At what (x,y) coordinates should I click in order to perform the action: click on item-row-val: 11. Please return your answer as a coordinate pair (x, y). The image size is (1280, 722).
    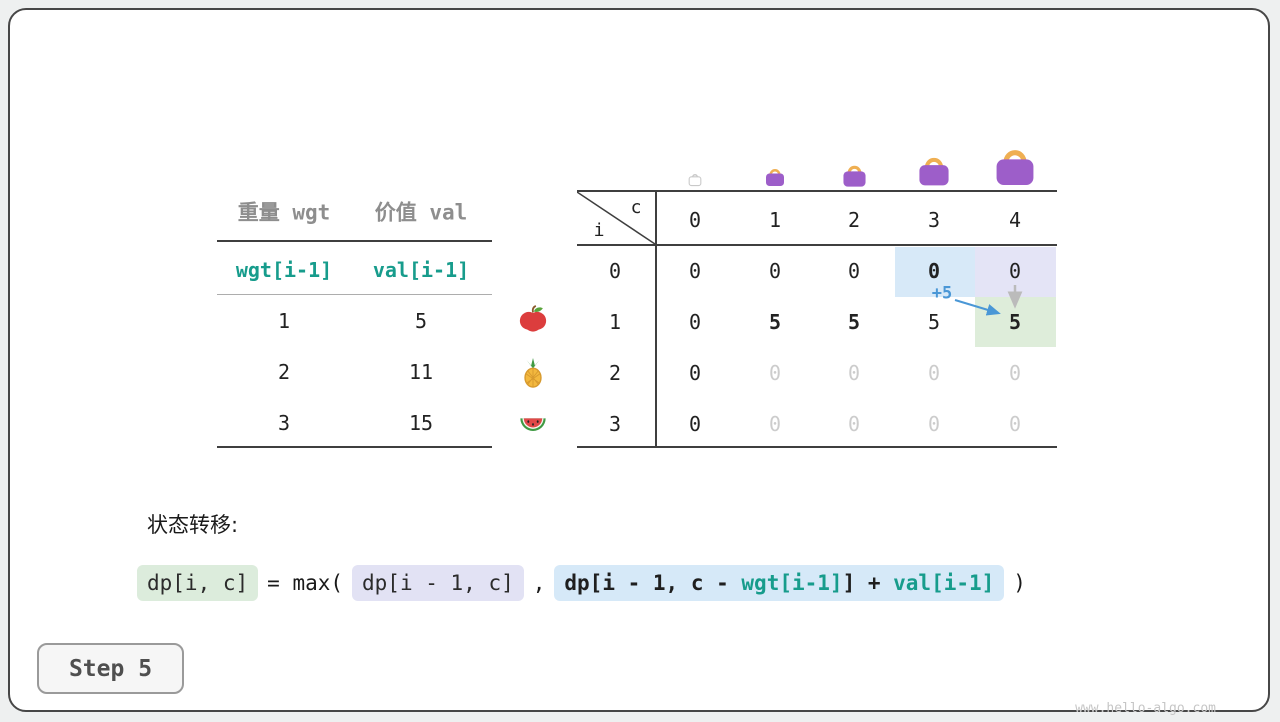
    Looking at the image, I should click on (421, 372).